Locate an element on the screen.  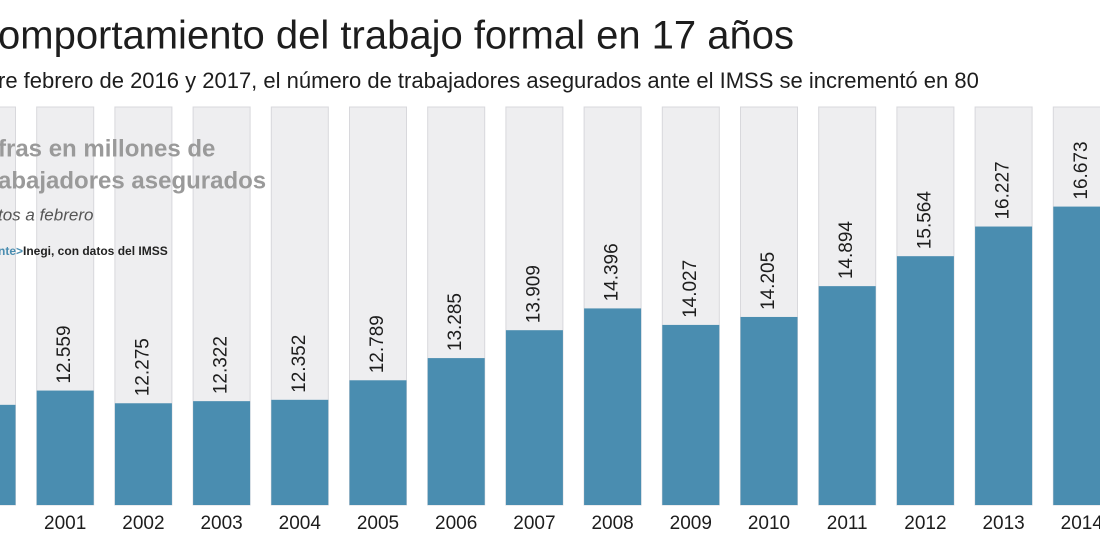
x-tick-label: 2007 is located at coordinates (534, 523).